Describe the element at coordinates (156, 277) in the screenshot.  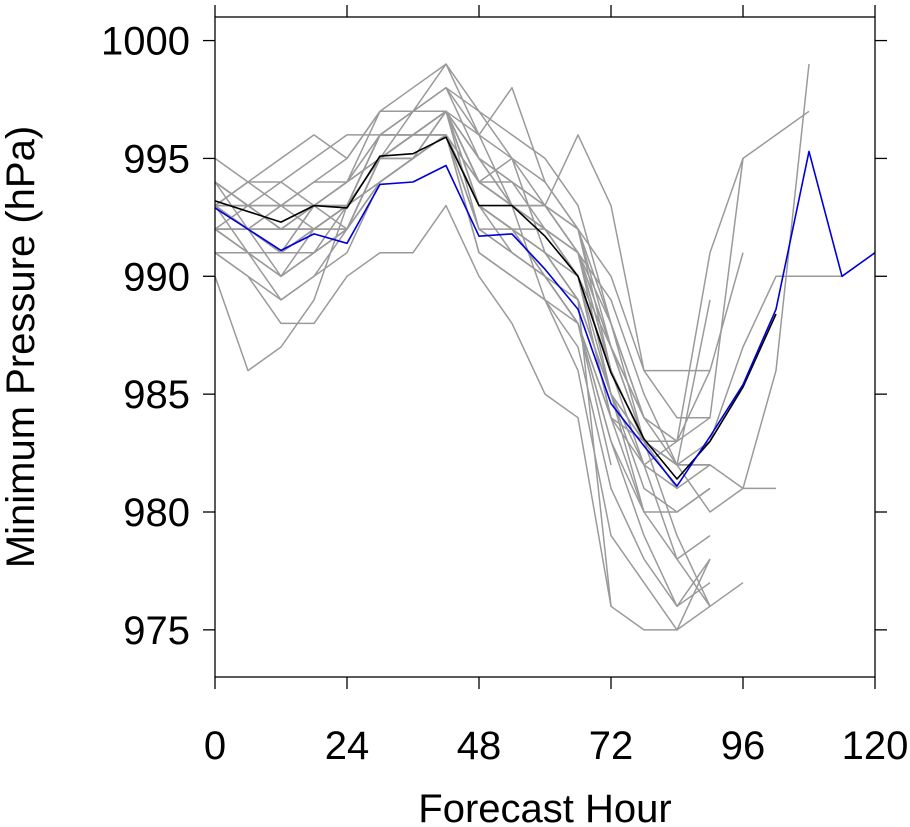
I see `y-tick-label: 990` at that location.